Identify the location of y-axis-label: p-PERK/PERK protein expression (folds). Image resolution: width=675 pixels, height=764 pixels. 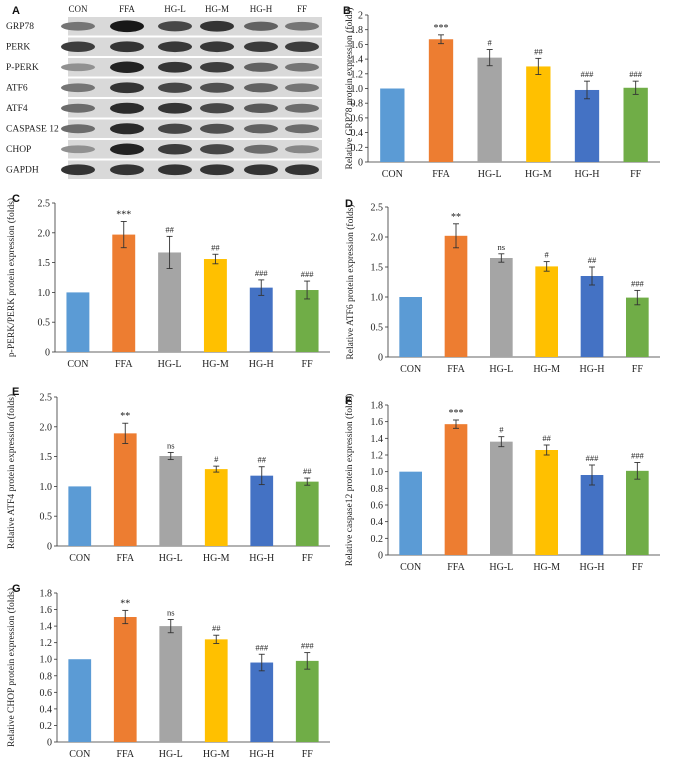
(11, 277).